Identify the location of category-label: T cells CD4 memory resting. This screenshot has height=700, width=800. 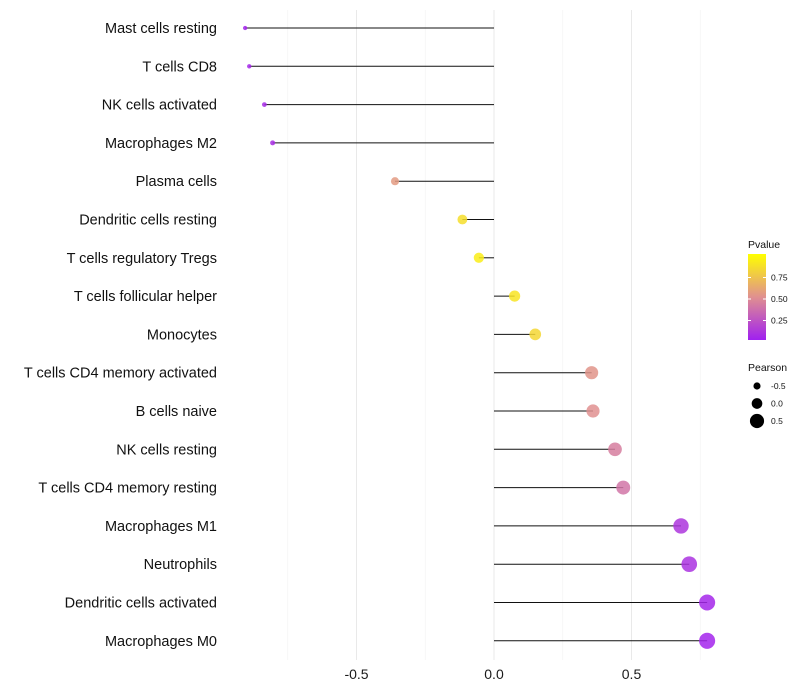
(127, 489).